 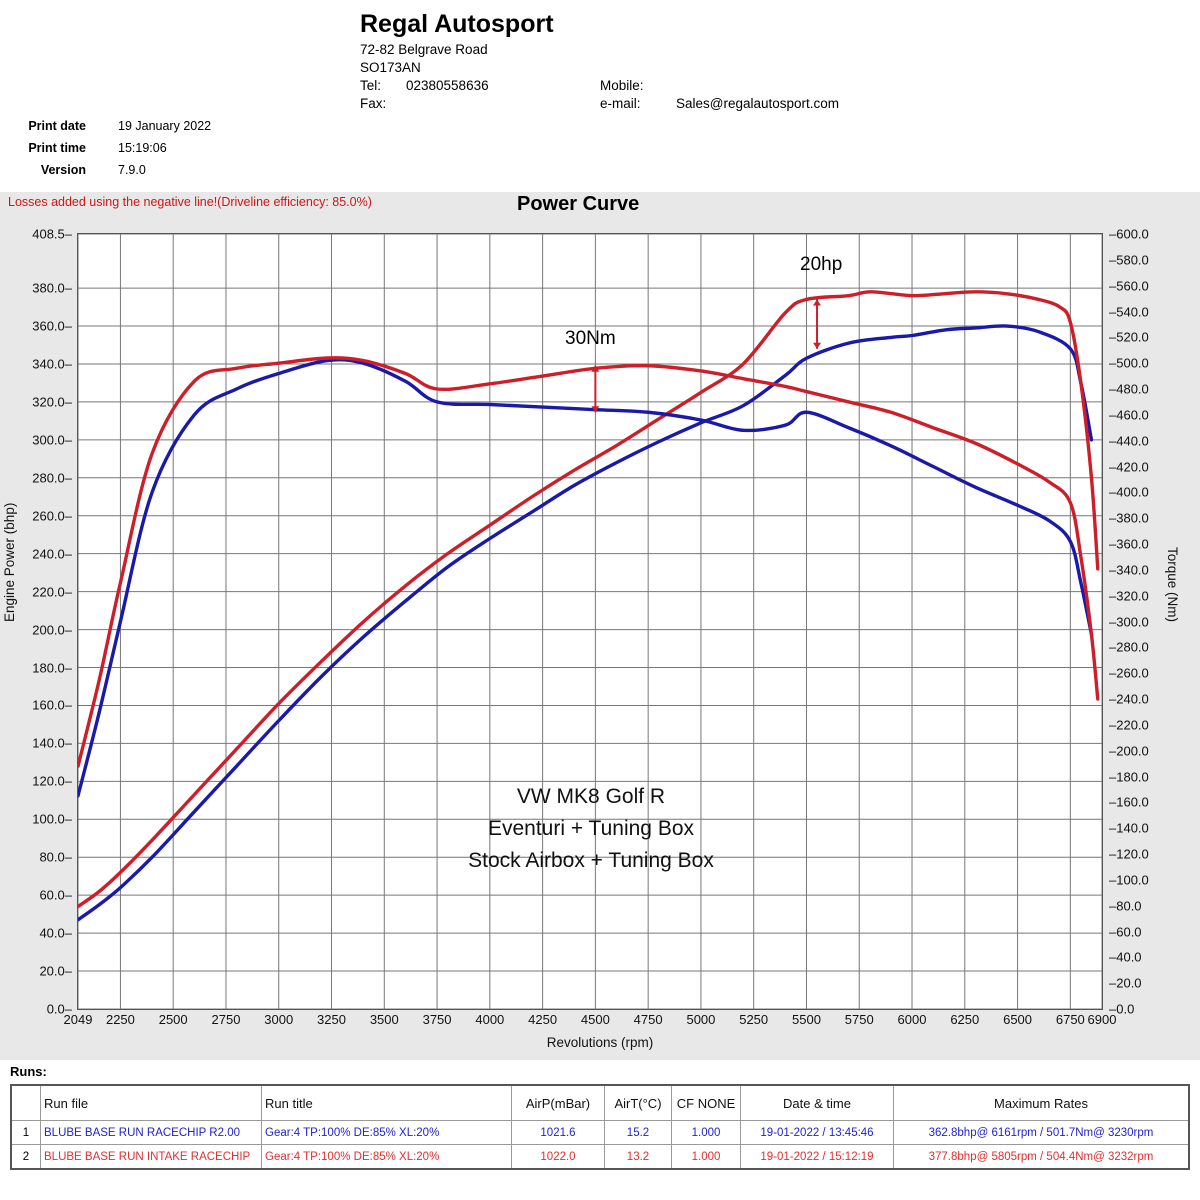 What do you see at coordinates (591, 828) in the screenshot?
I see `annotation-config-red: Eventuri + Tuning Box` at bounding box center [591, 828].